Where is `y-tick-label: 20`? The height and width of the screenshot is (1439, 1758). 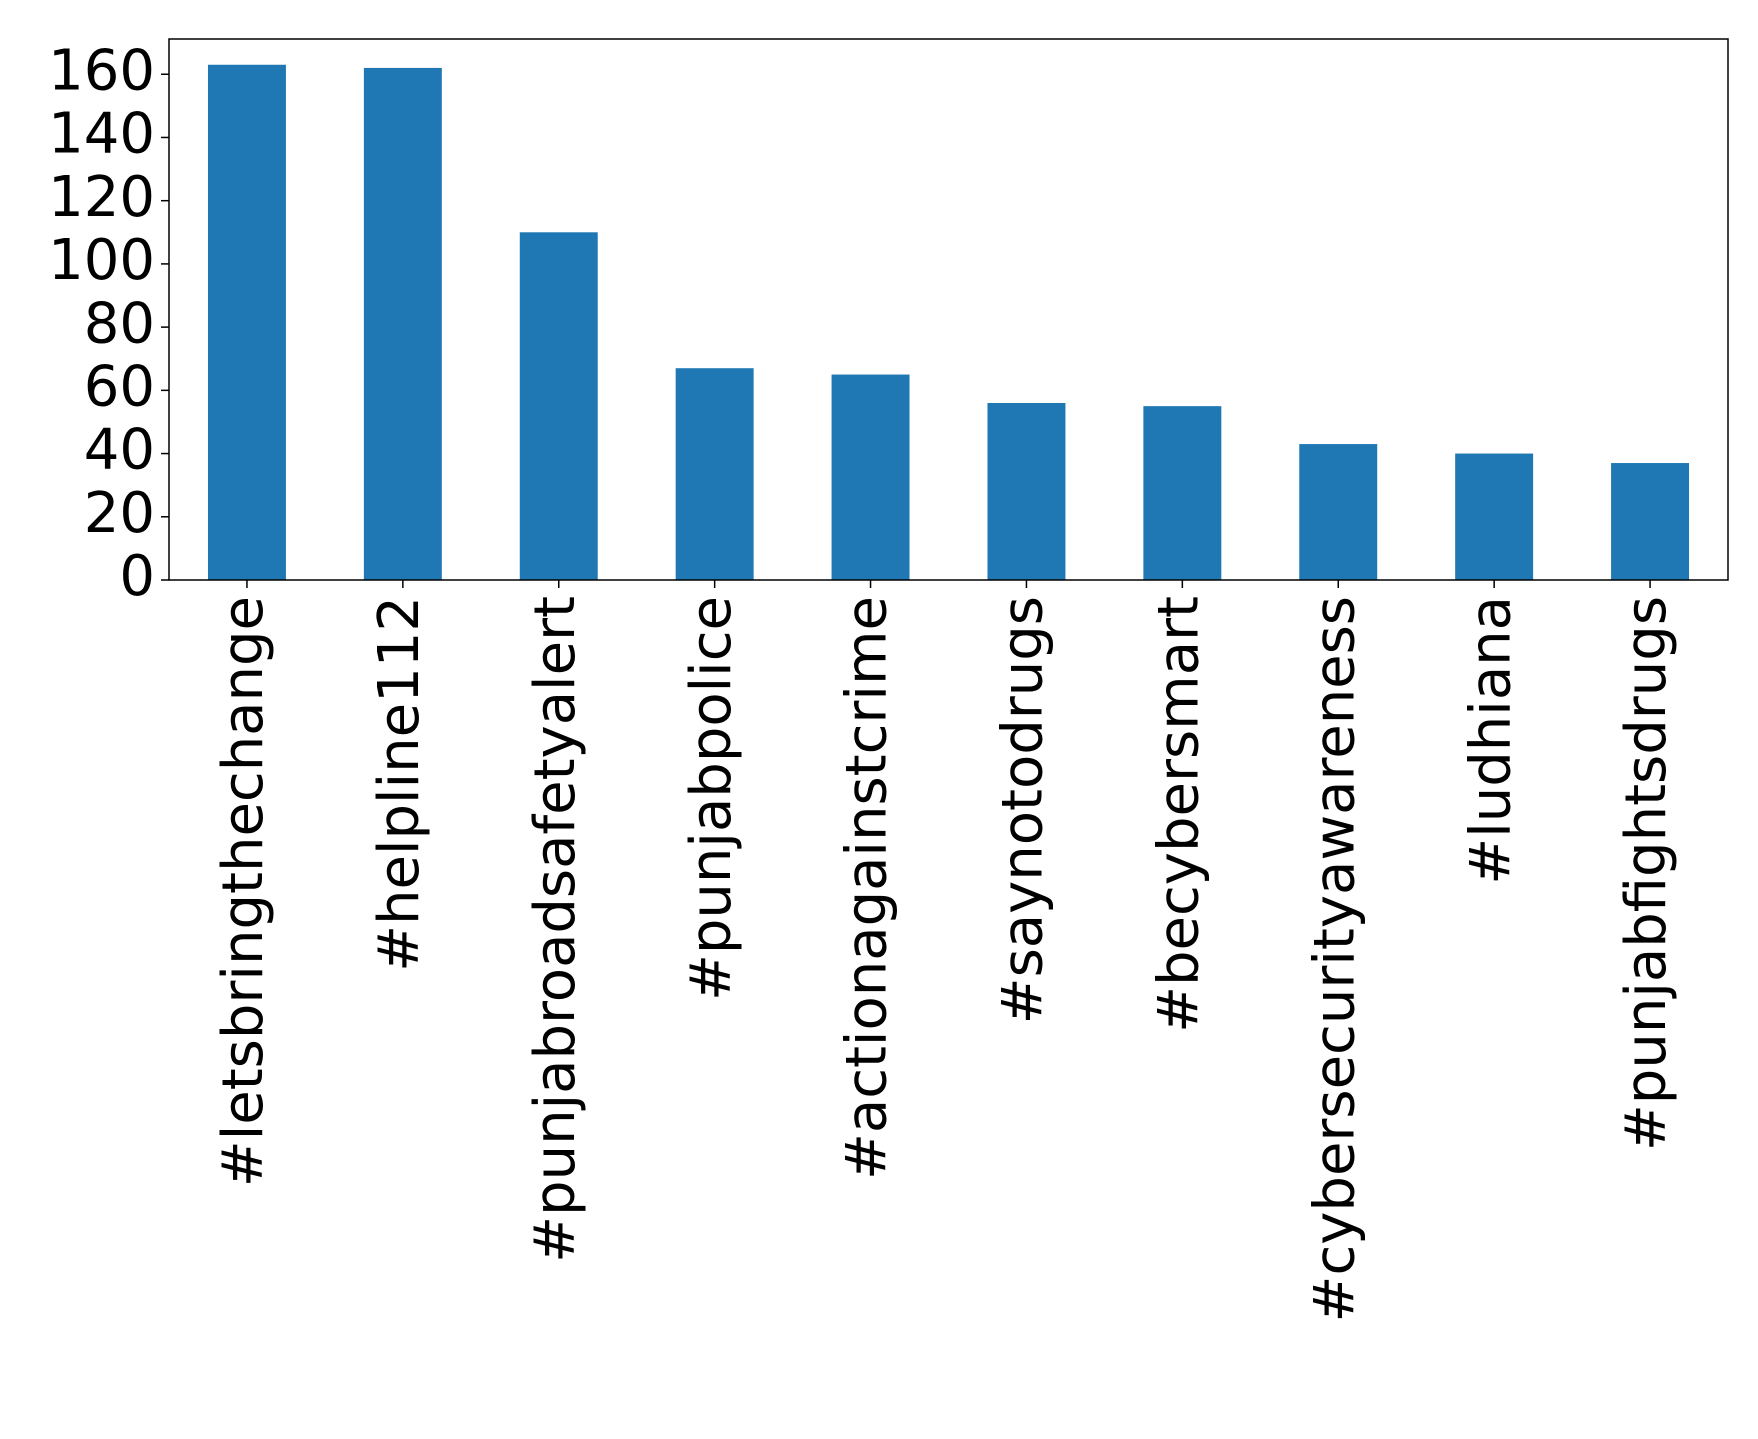
y-tick-label: 20 is located at coordinates (119, 513).